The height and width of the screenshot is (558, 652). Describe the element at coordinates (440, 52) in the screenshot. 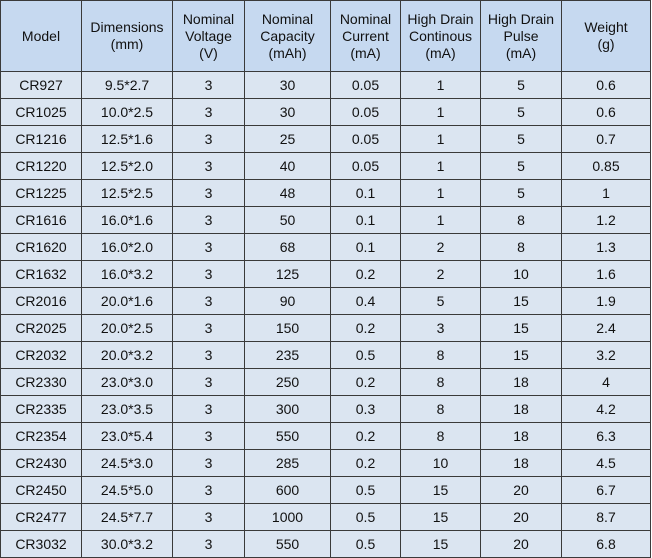

I see `header-text: (mA)` at that location.